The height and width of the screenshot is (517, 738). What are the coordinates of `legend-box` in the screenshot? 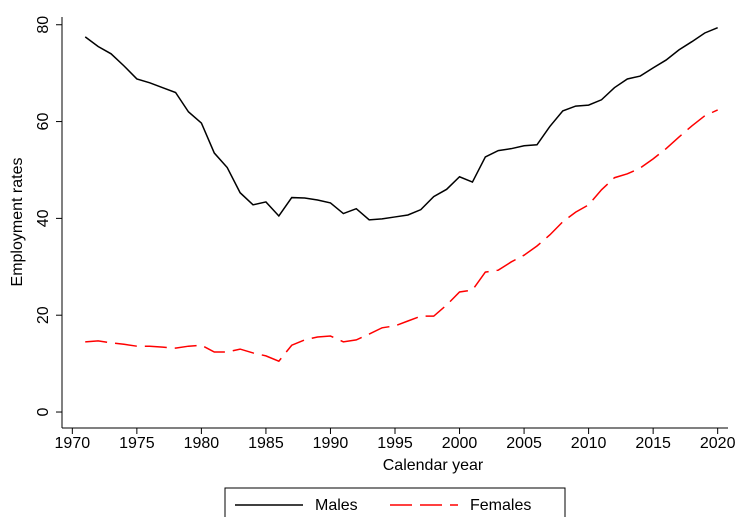 It's located at (395, 502).